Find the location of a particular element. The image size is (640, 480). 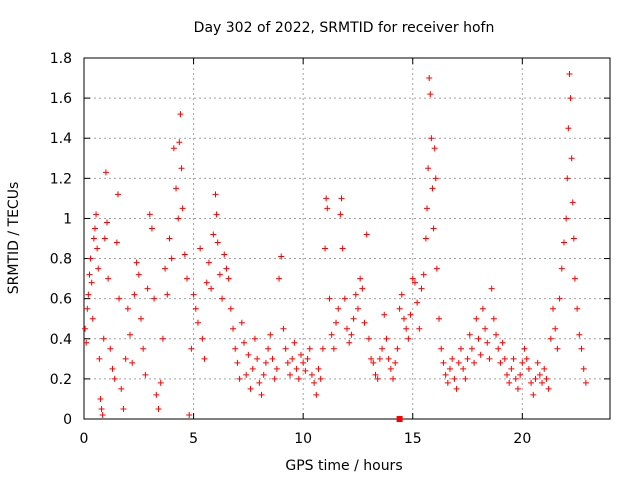

y-tick-label: 1.4 is located at coordinates (61, 139).